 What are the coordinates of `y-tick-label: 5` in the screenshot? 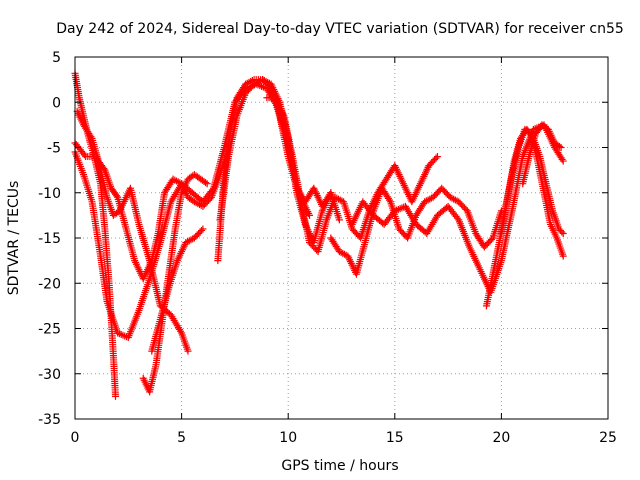 It's located at (56, 58).